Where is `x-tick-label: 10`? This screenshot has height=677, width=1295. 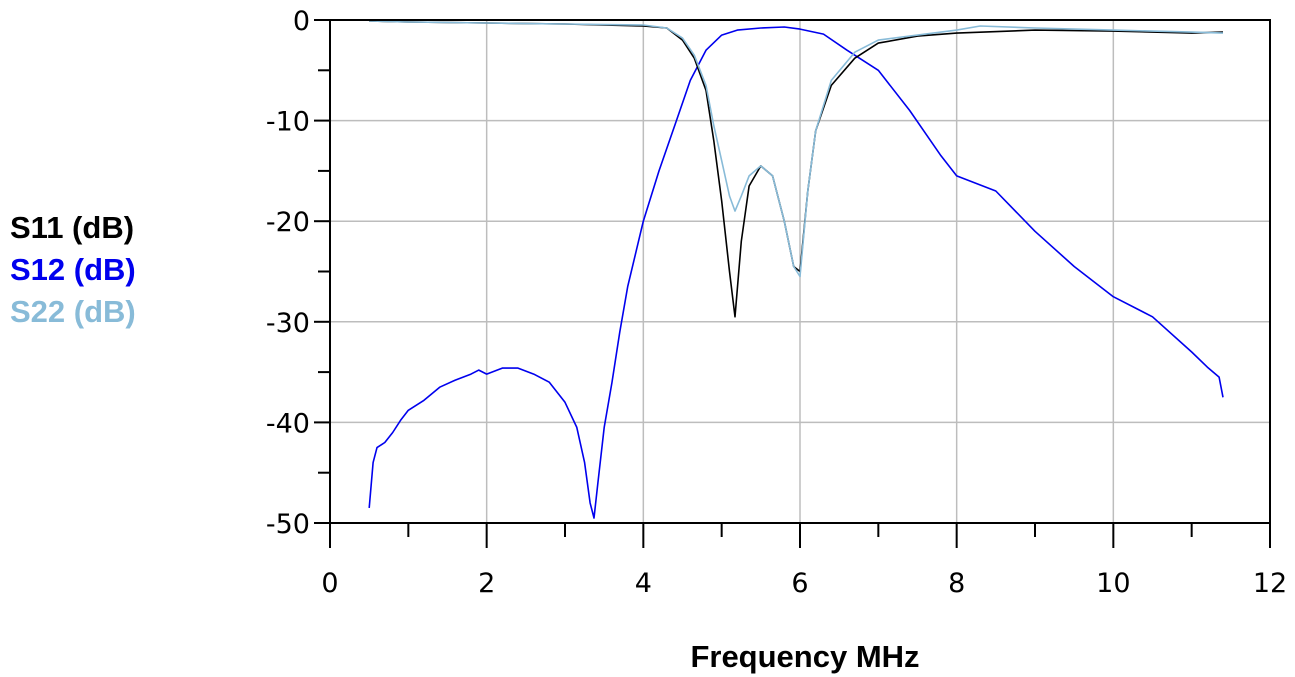 x-tick-label: 10 is located at coordinates (1113, 583).